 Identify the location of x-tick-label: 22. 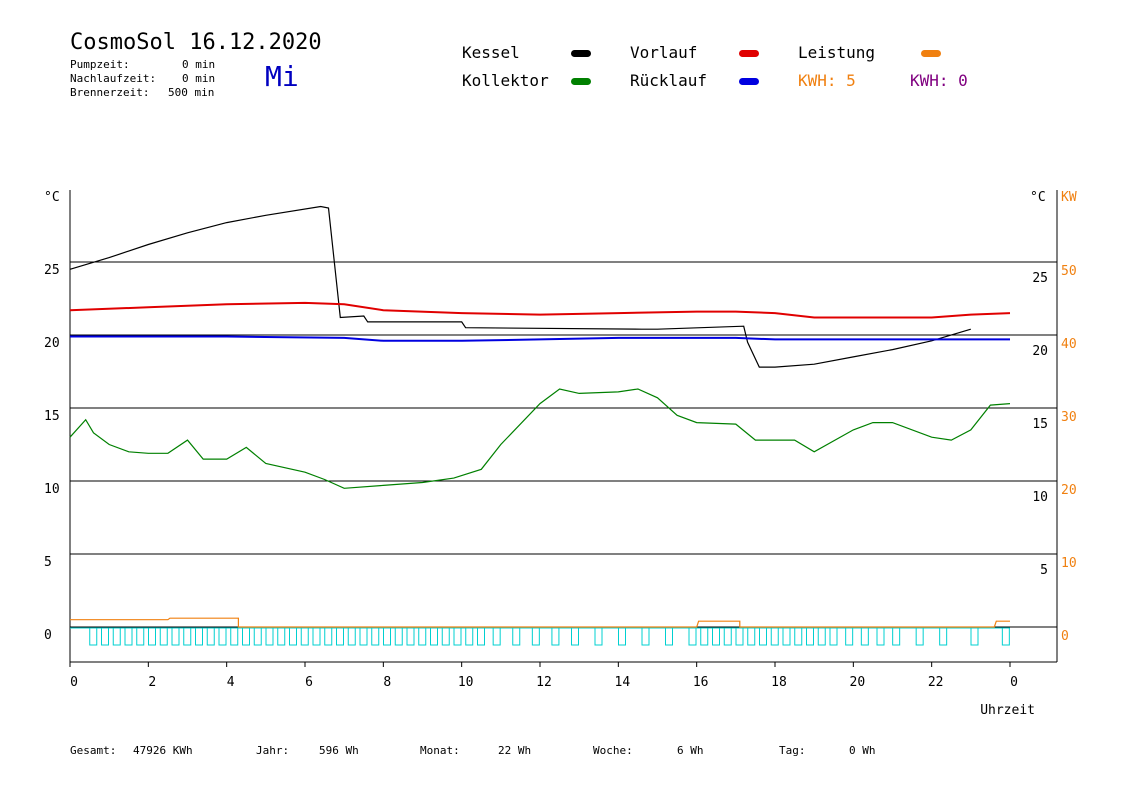
(936, 682).